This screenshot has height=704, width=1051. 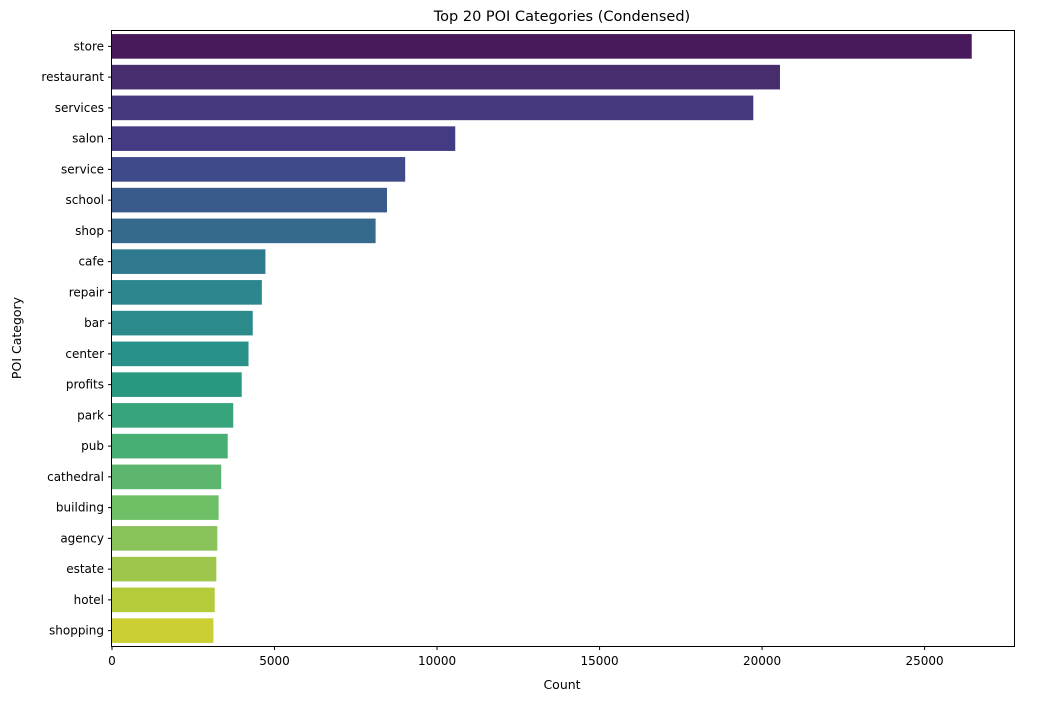 What do you see at coordinates (274, 661) in the screenshot?
I see `x-tick-label: 5000` at bounding box center [274, 661].